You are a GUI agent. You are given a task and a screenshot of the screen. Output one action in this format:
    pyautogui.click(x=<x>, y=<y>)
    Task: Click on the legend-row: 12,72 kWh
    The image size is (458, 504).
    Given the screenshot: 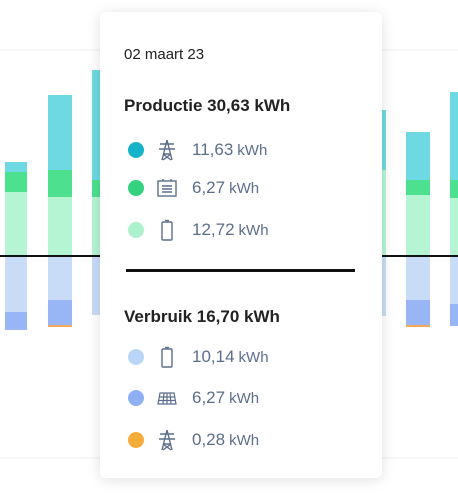 What is the action you would take?
    pyautogui.click(x=198, y=230)
    